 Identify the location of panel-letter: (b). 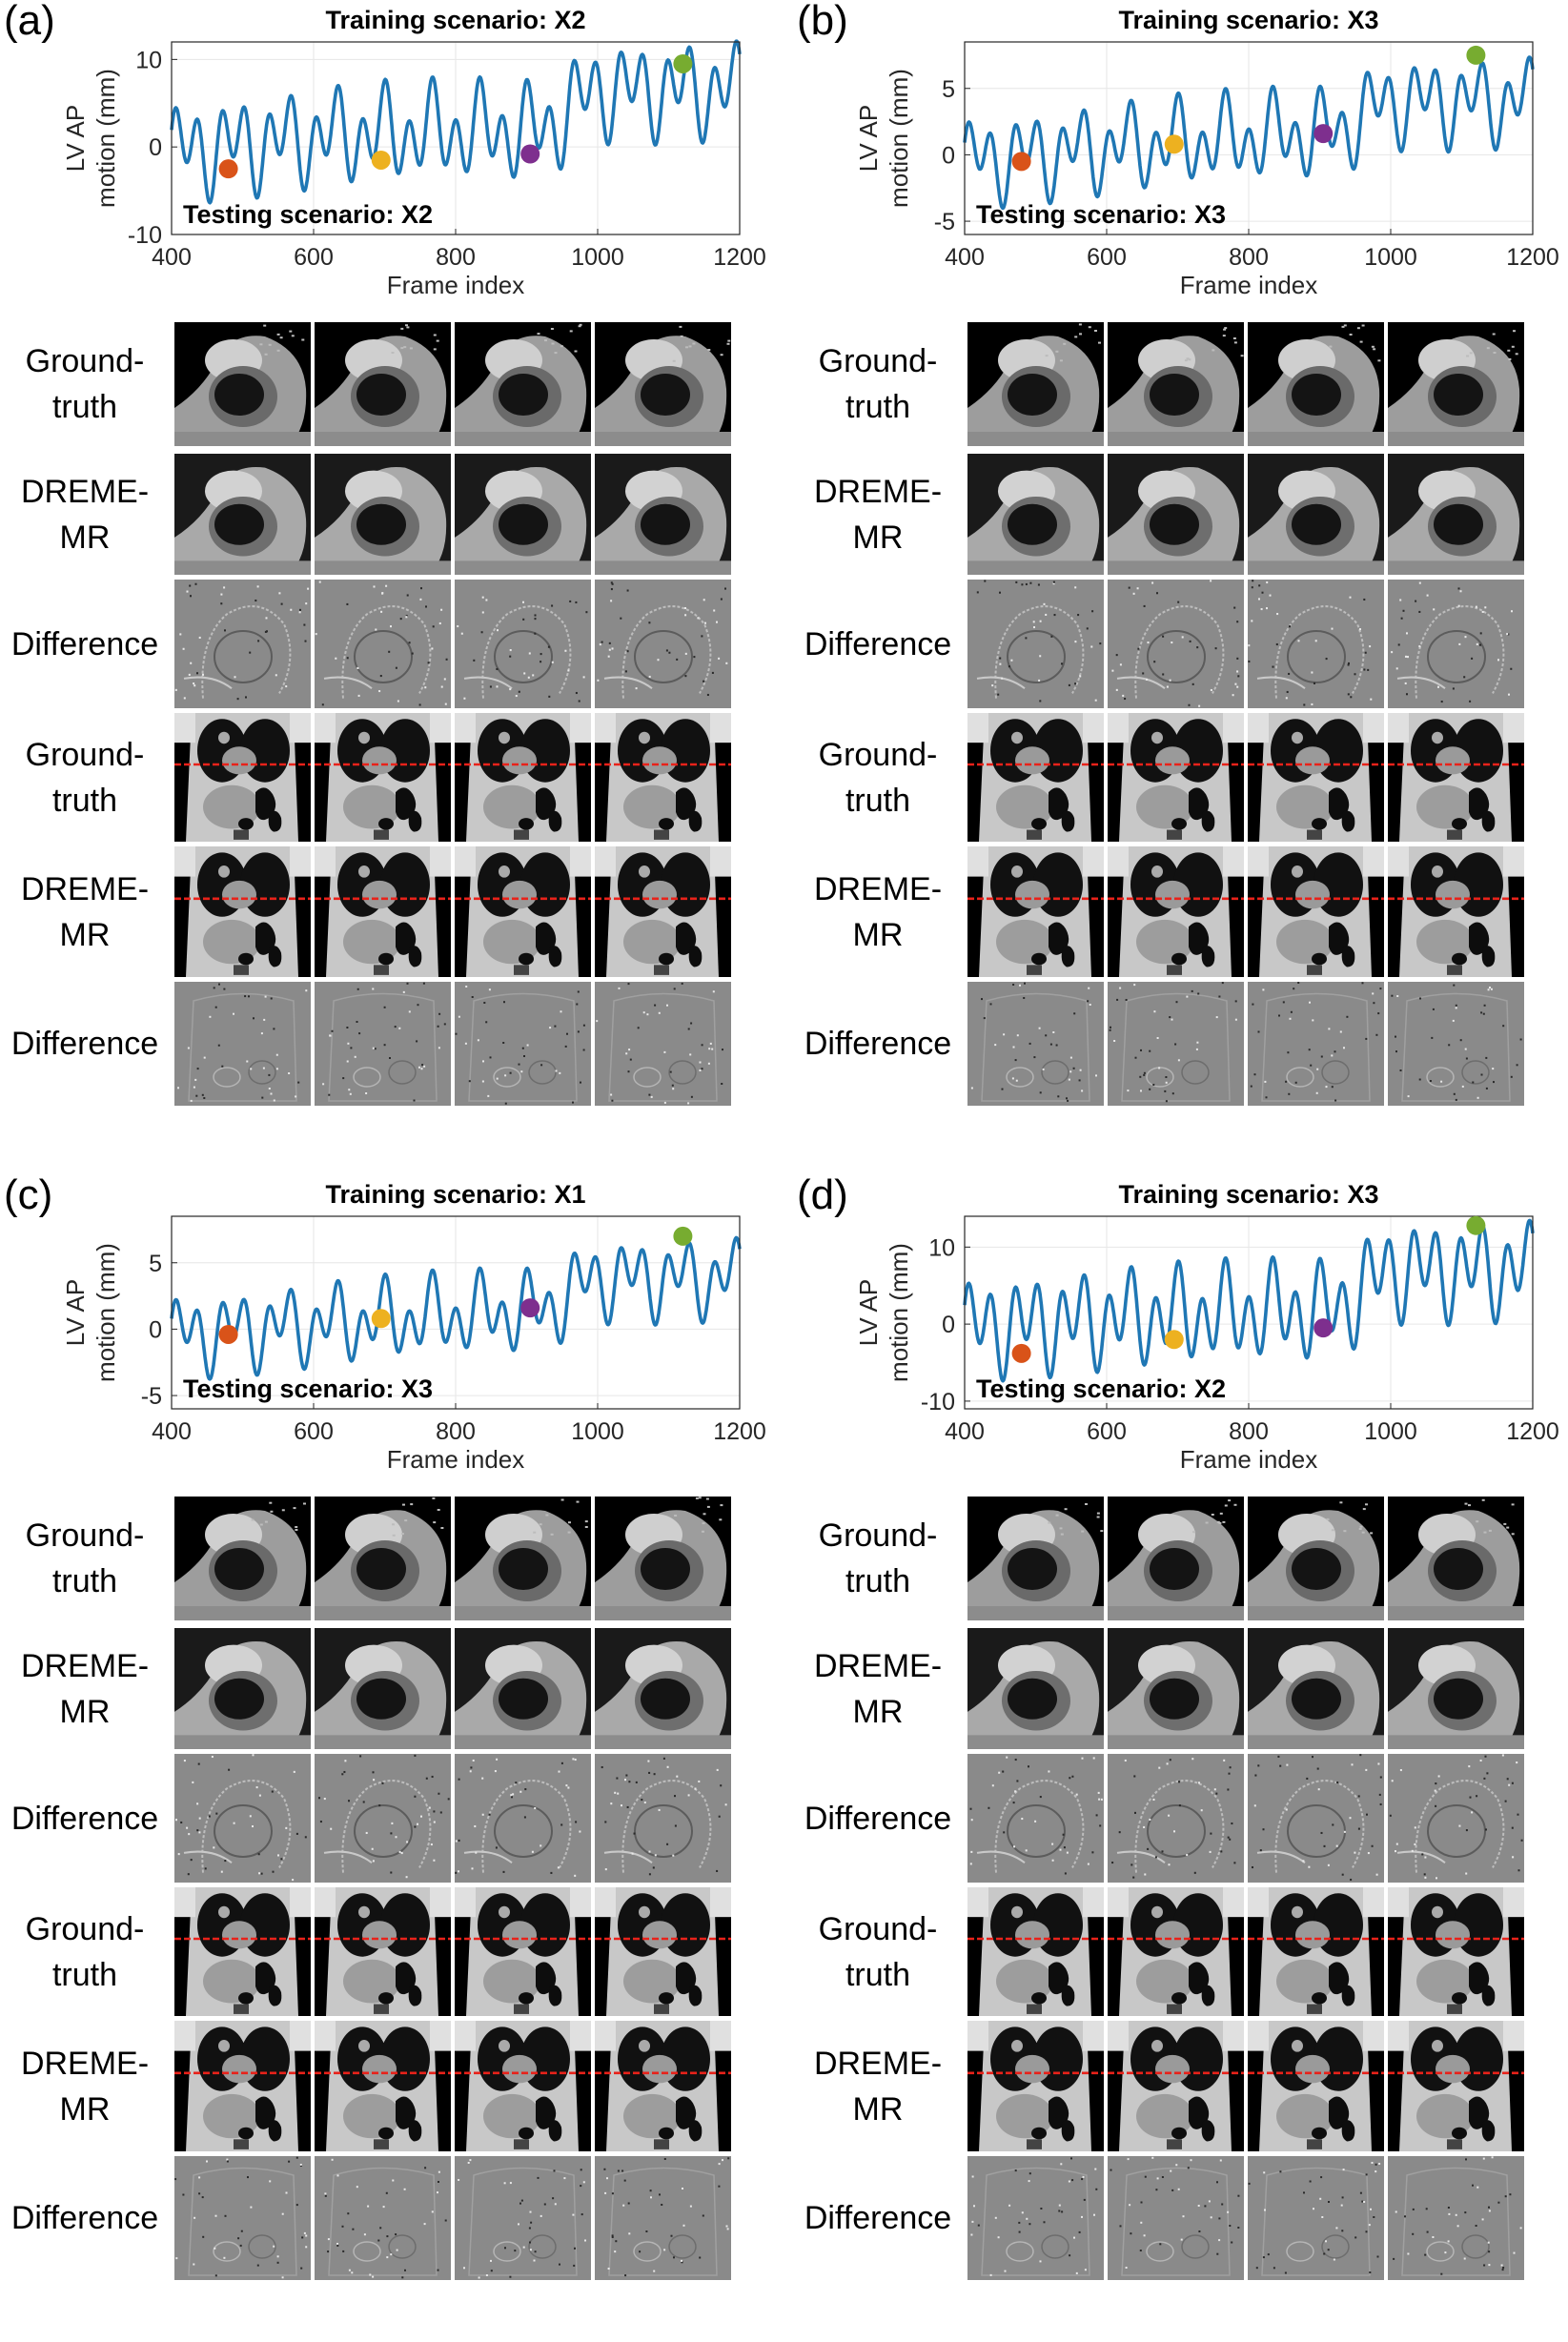
(822, 22).